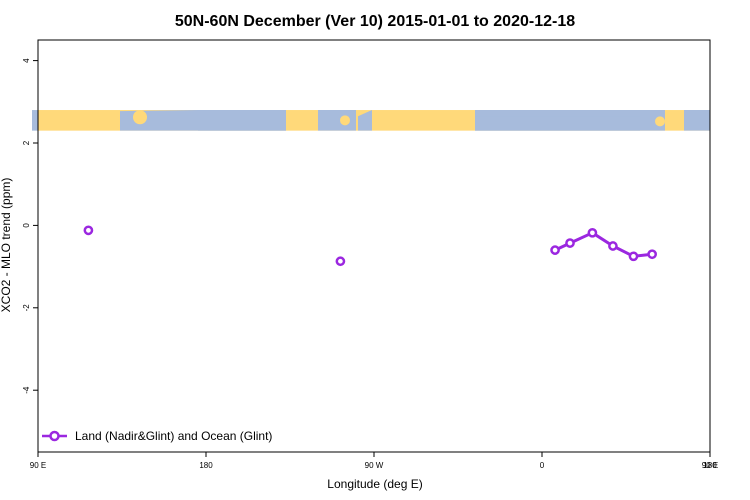  I want to click on series-layer, so click(370, 246).